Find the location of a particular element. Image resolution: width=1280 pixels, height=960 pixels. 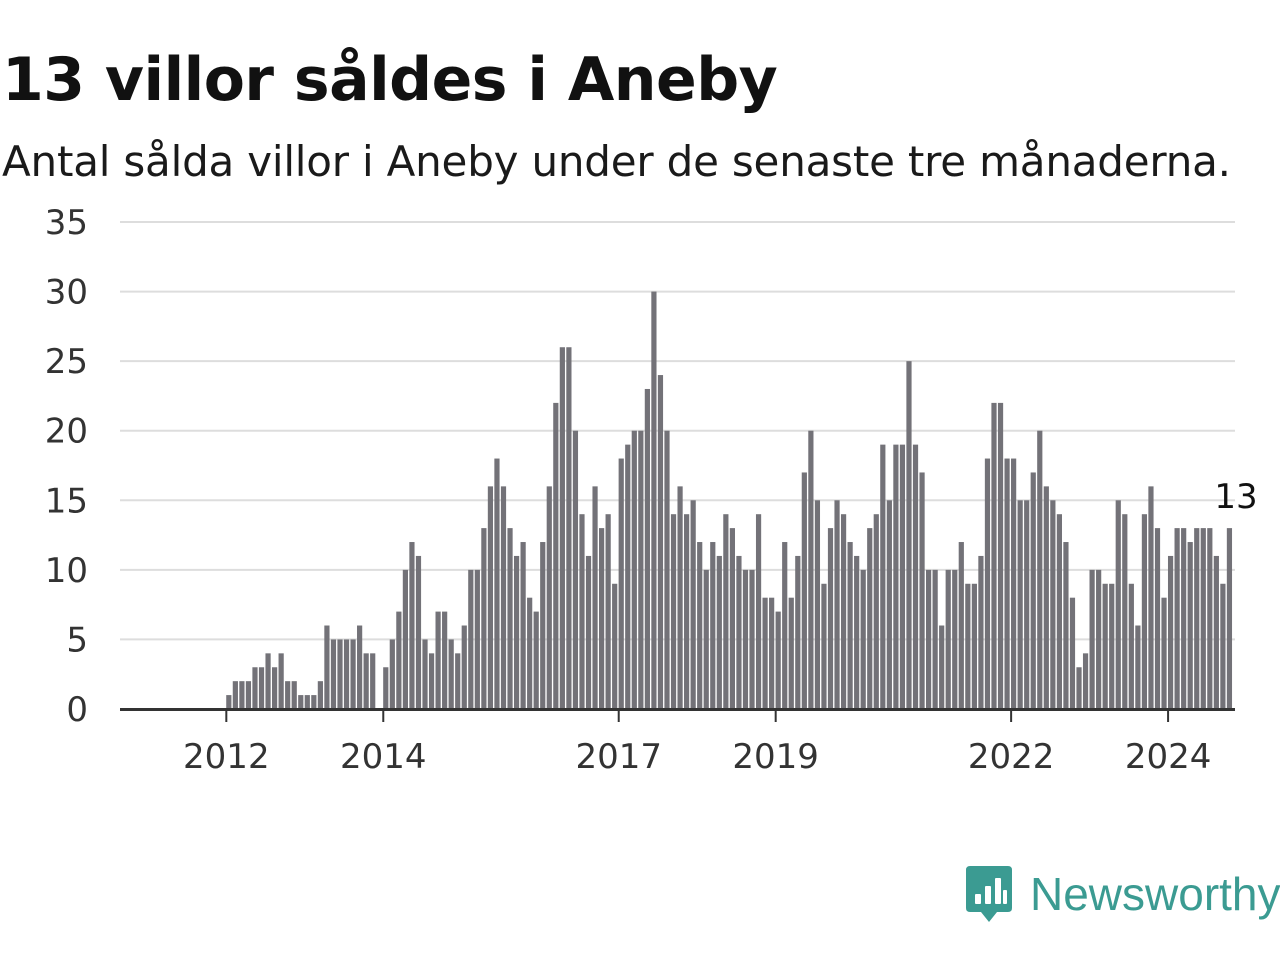

x-tick-label: 2012 is located at coordinates (226, 757).